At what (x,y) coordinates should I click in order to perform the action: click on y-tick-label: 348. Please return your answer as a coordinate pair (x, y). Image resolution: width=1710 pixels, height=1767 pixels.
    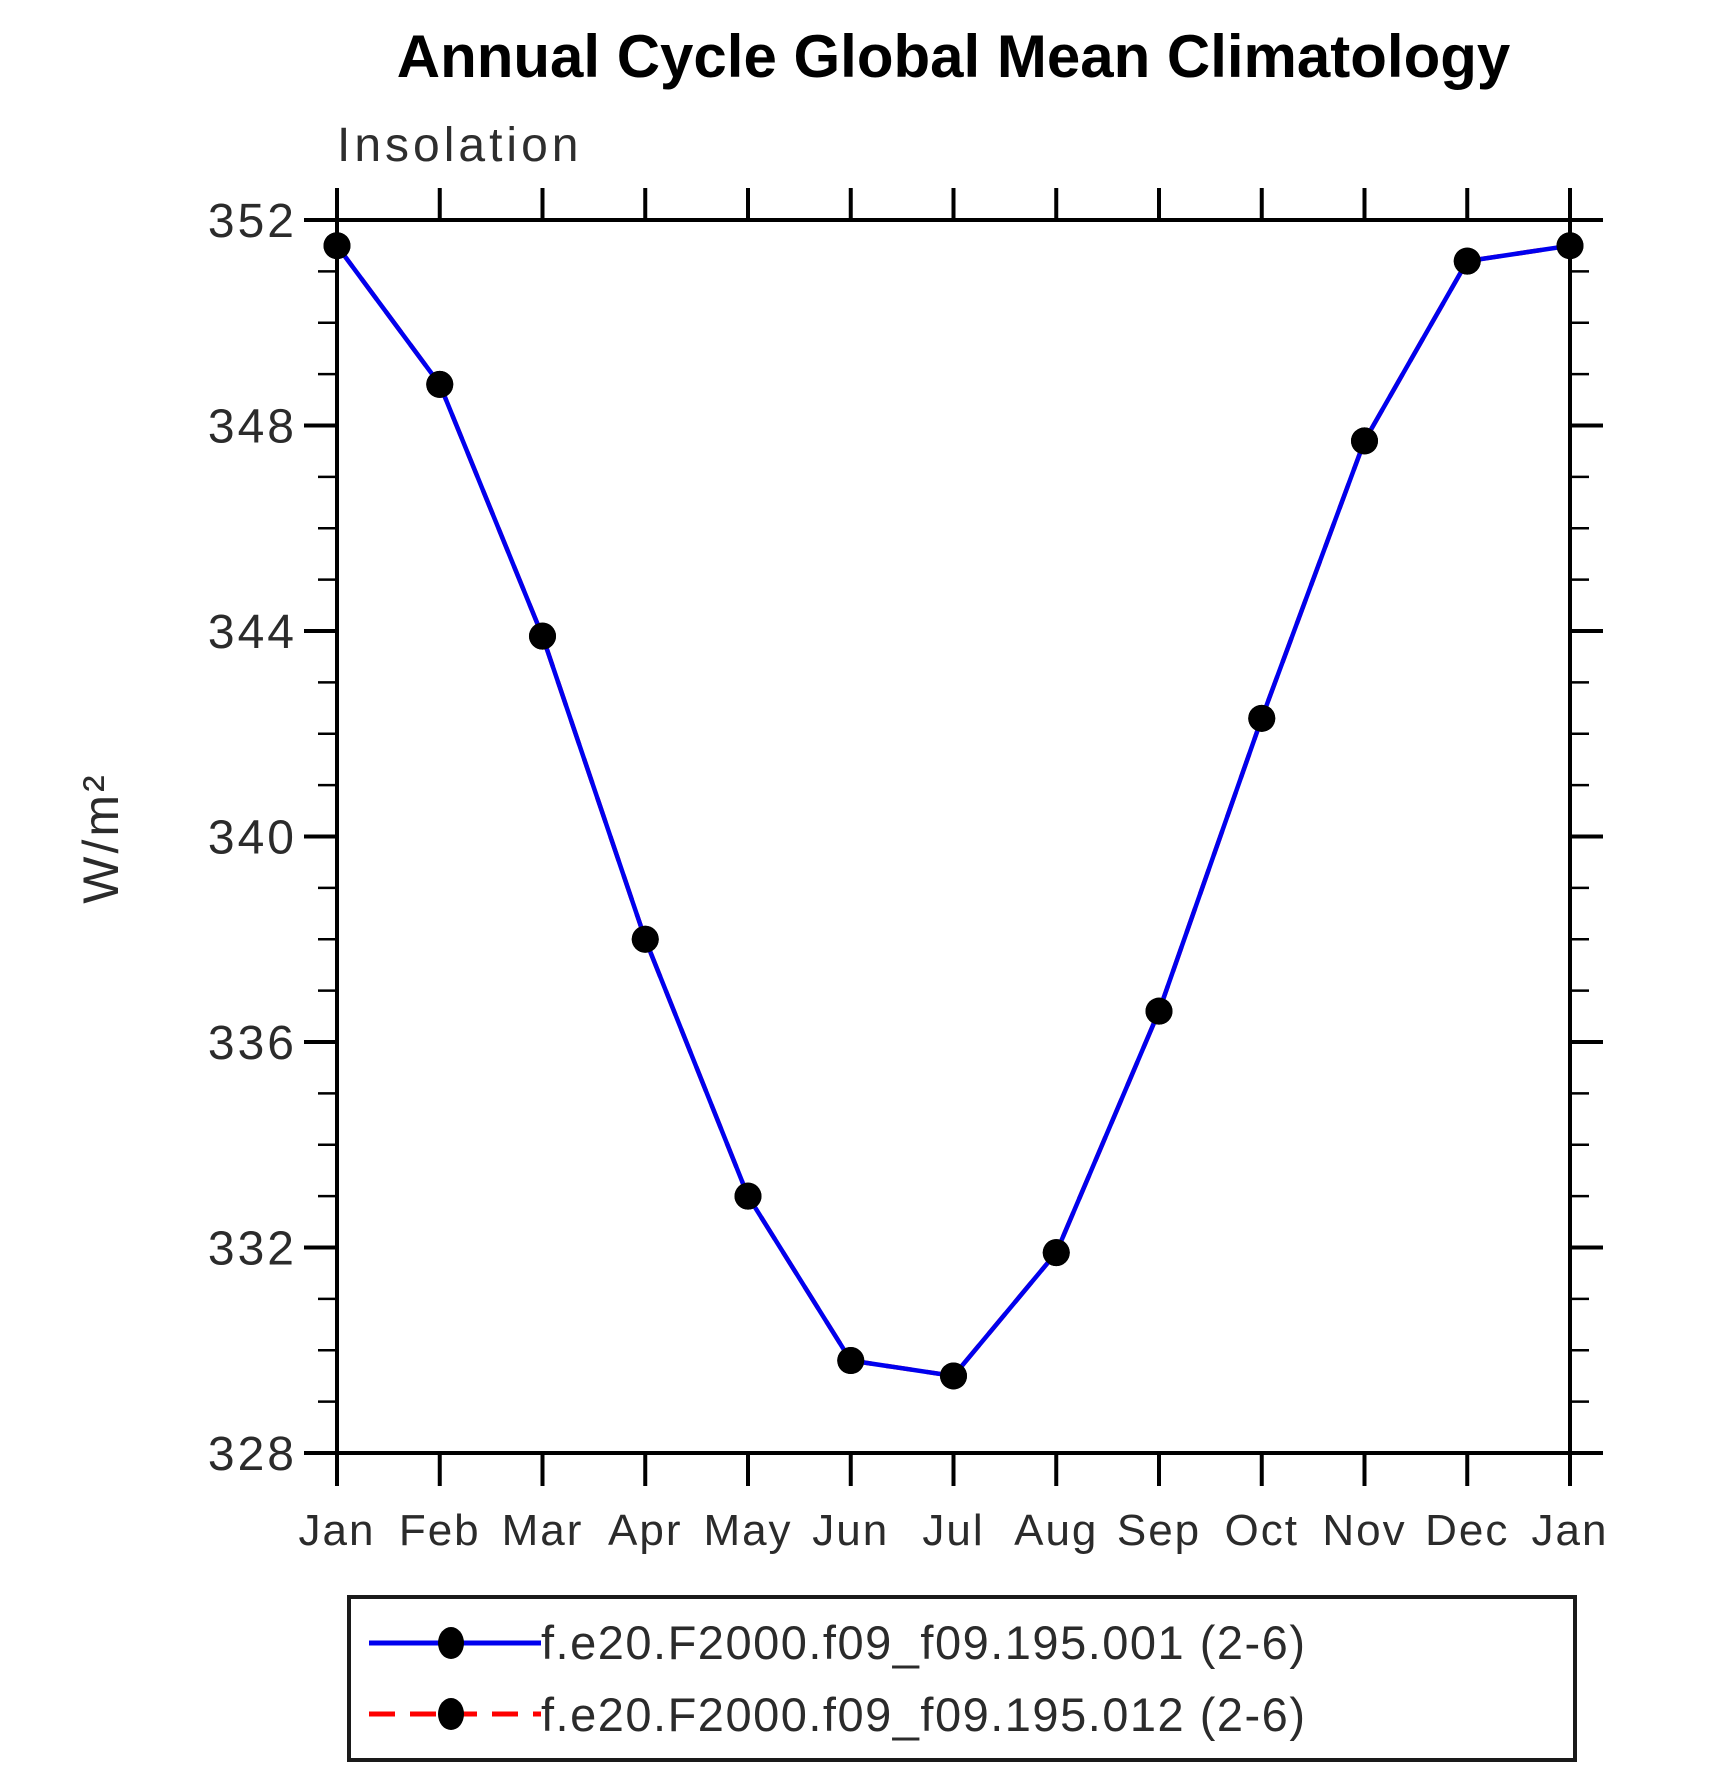
    Looking at the image, I should click on (252, 426).